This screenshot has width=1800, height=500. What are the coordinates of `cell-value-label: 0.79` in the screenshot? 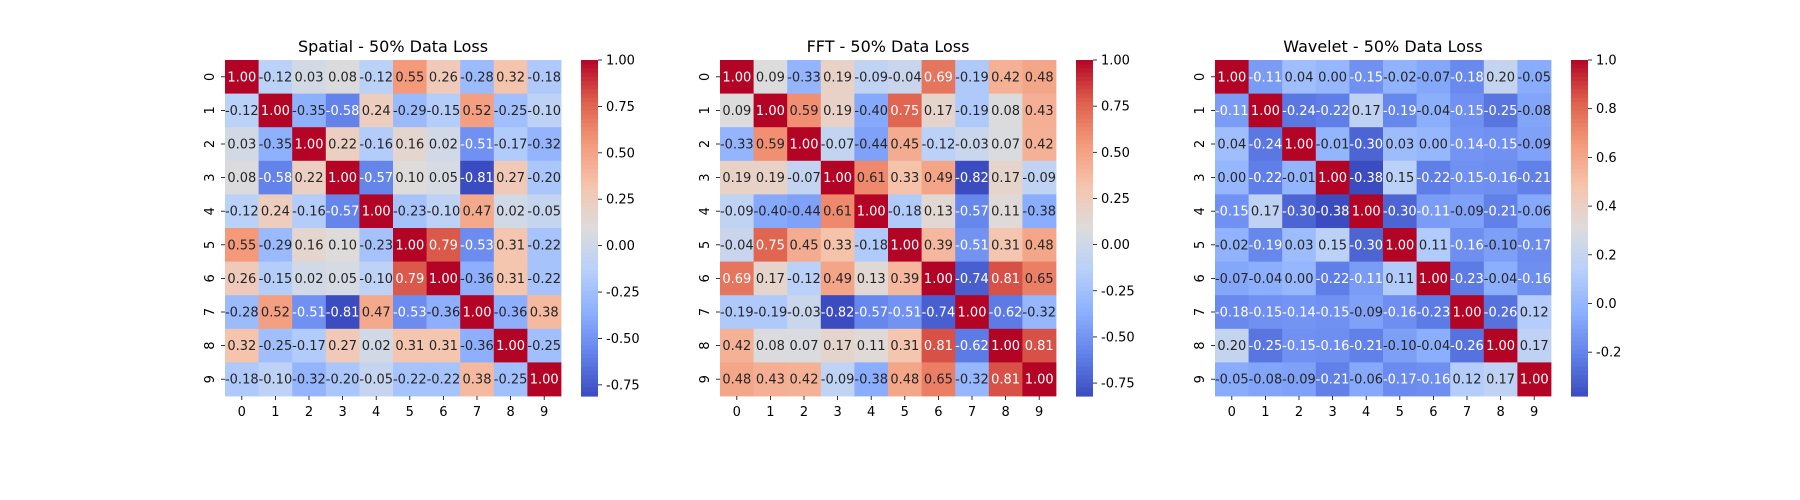 It's located at (443, 245).